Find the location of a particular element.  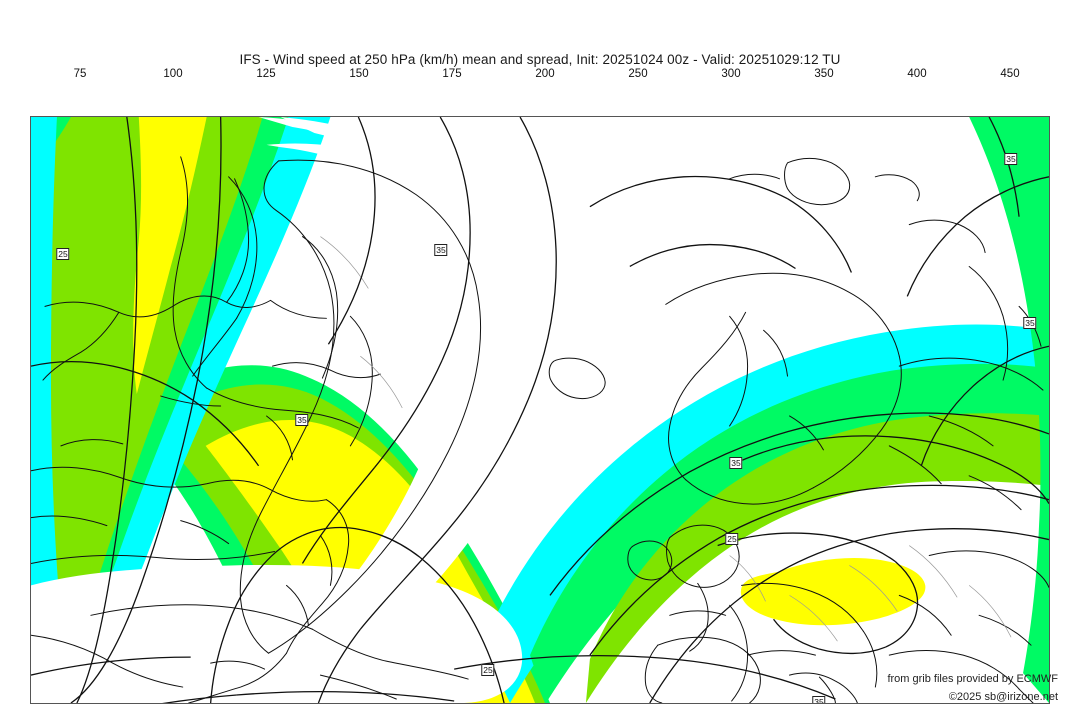

colorbar-tick-label: 250 is located at coordinates (638, 74).